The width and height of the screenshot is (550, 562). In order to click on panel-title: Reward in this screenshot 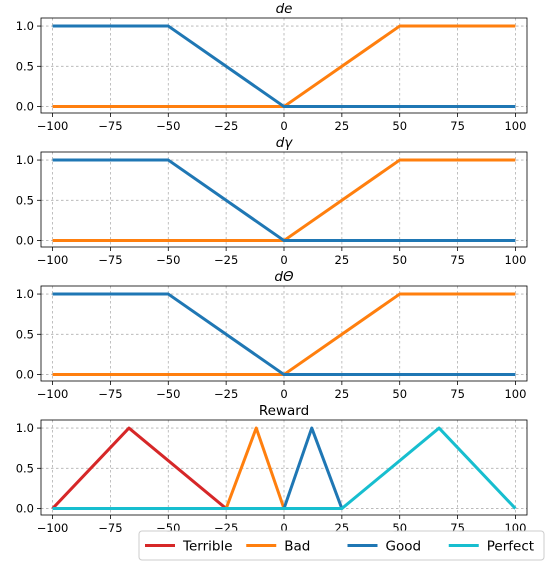, I will do `click(284, 411)`.